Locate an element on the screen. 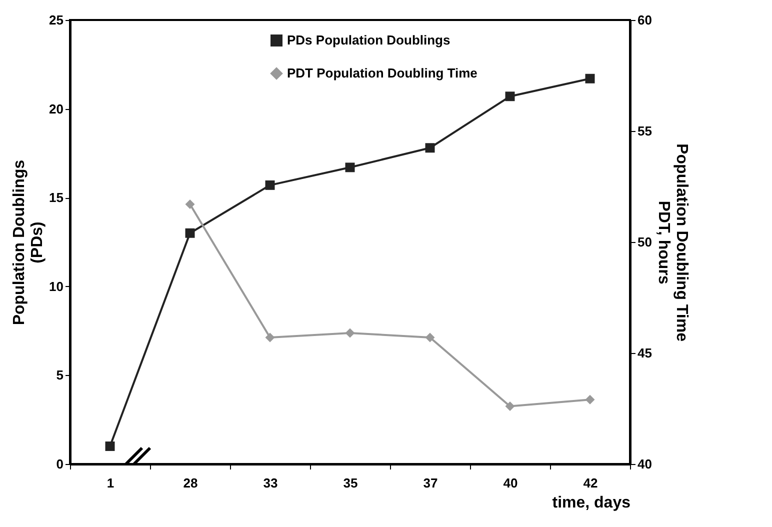 This screenshot has height=527, width=772. x-tick-label: 40 is located at coordinates (510, 483).